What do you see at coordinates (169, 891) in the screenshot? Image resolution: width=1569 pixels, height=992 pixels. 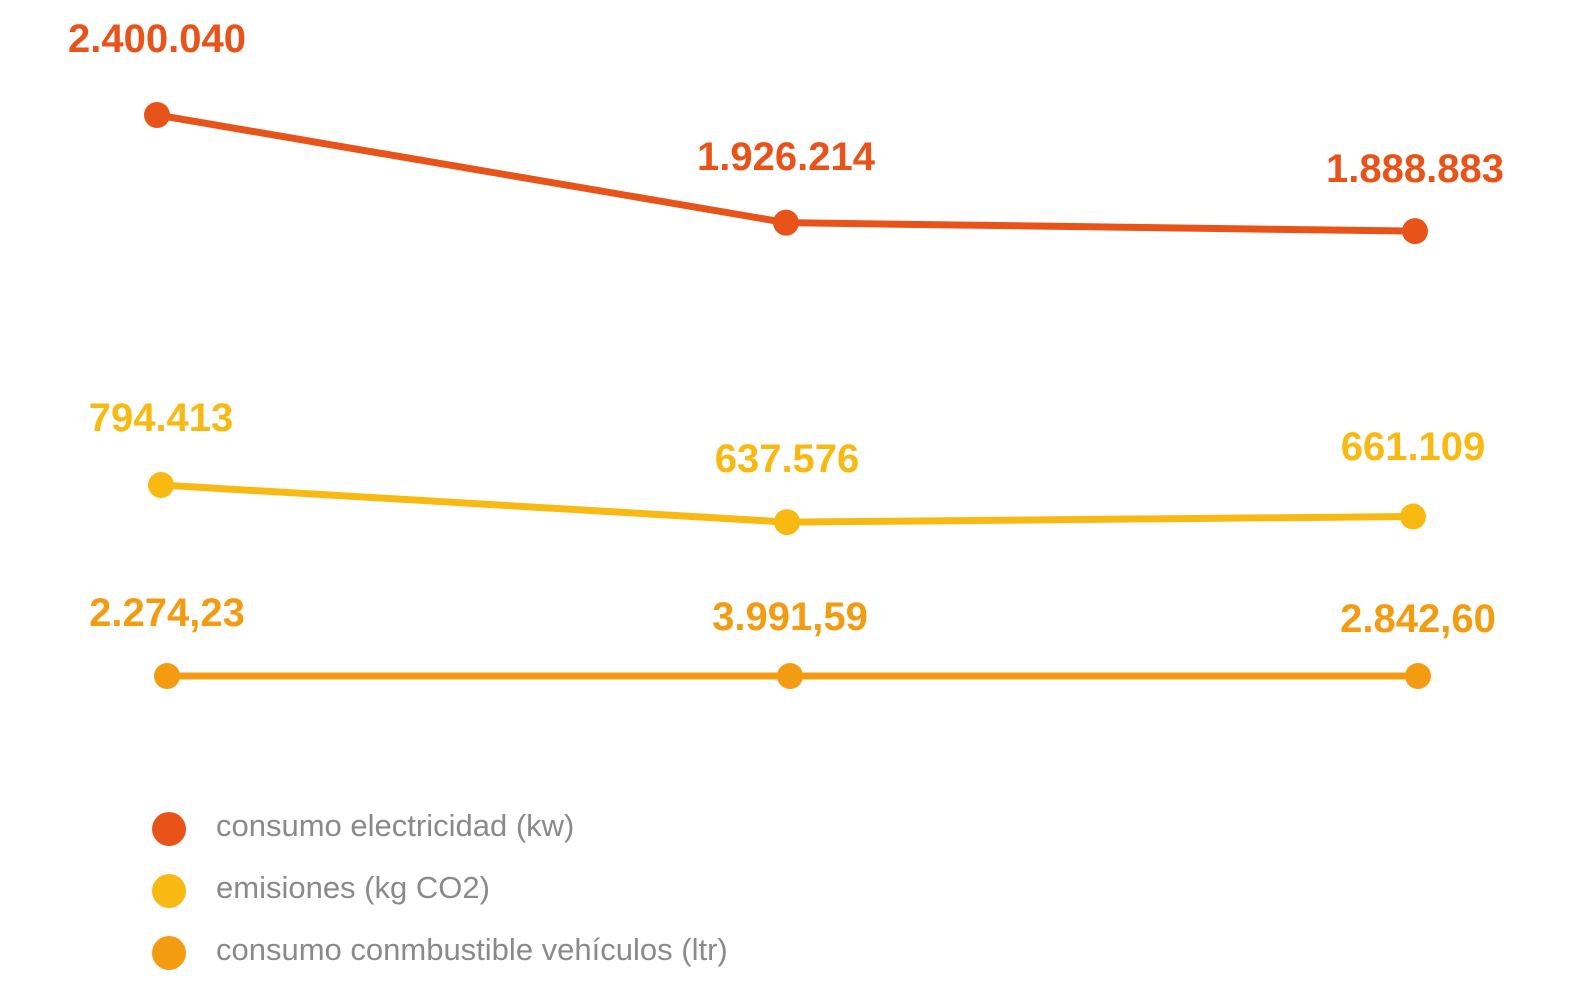 I see `legend-marker-emisiones` at bounding box center [169, 891].